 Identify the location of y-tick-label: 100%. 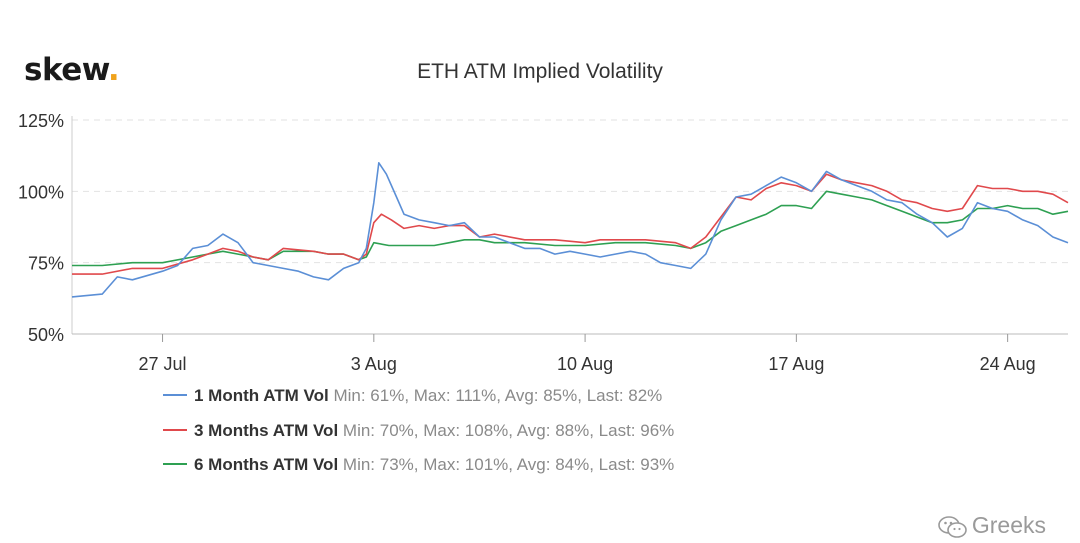
(41, 192).